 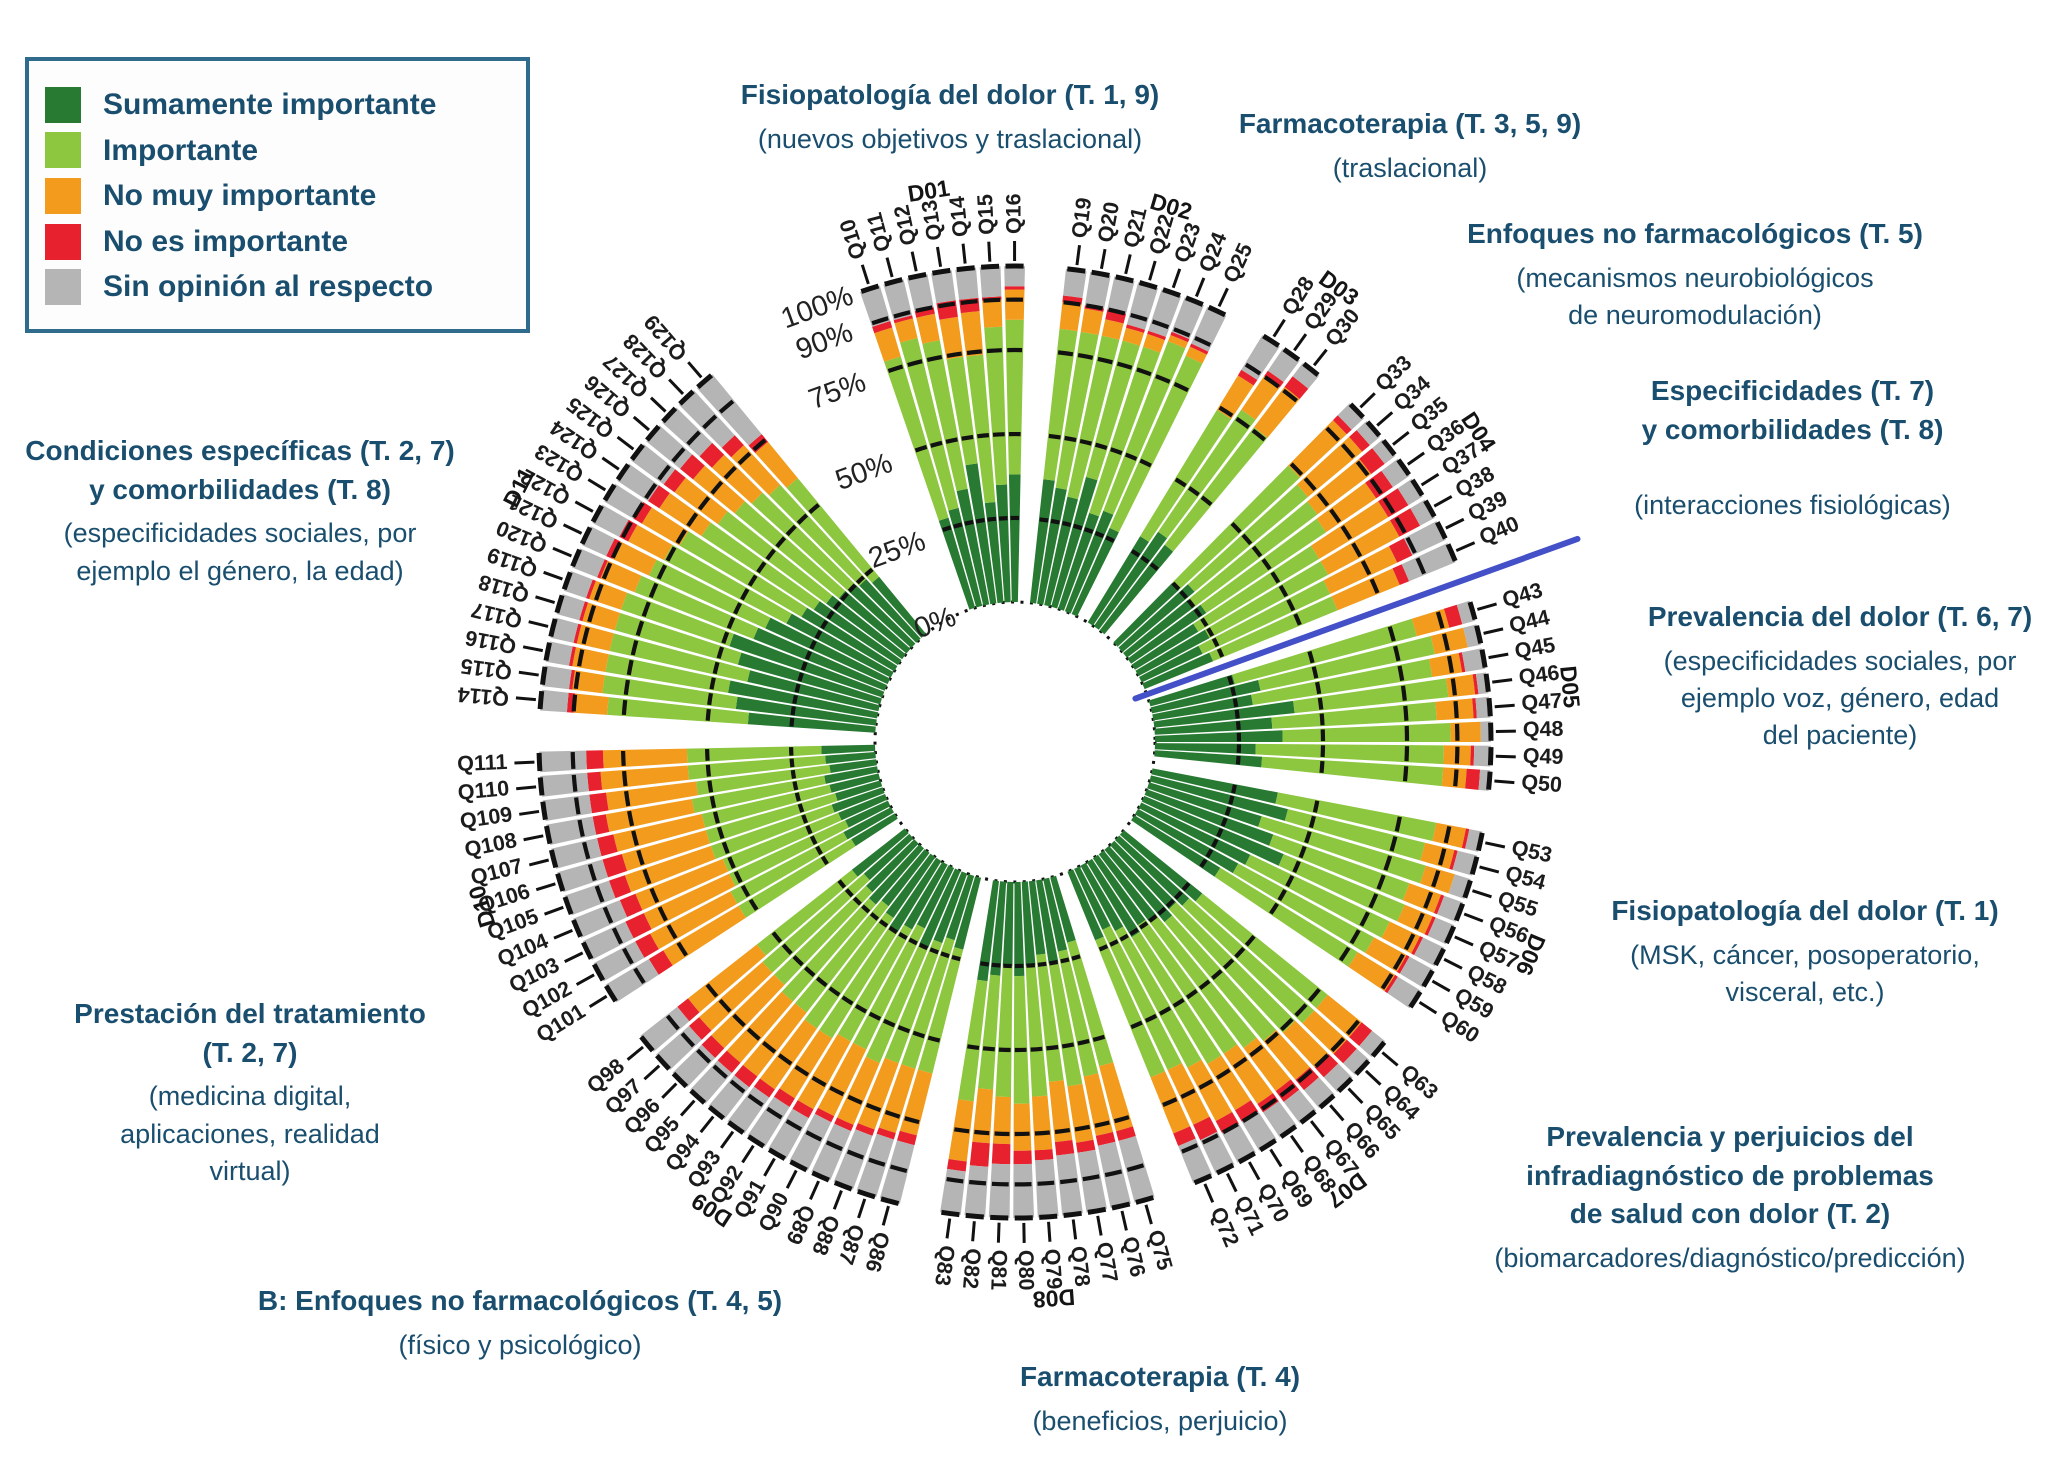 What do you see at coordinates (665, 850) in the screenshot?
I see `bar-Q106-segment-no_muy` at bounding box center [665, 850].